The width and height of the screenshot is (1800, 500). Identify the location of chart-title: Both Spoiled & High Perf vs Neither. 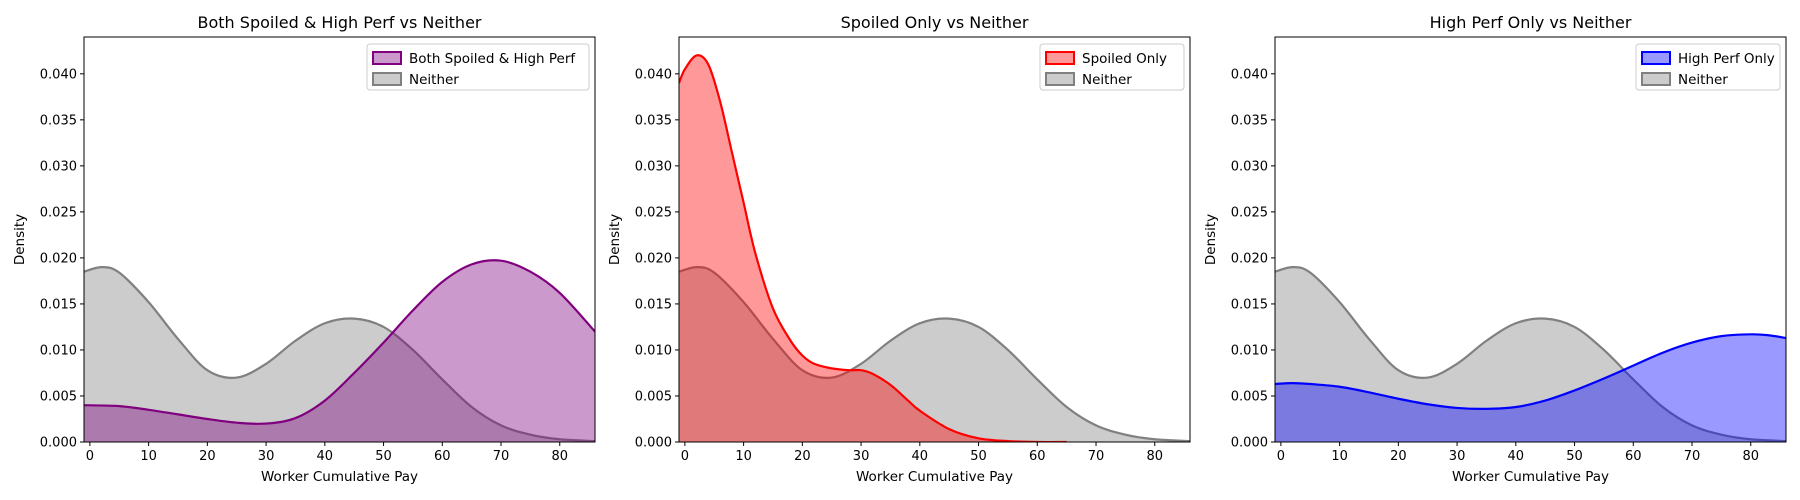
(340, 22).